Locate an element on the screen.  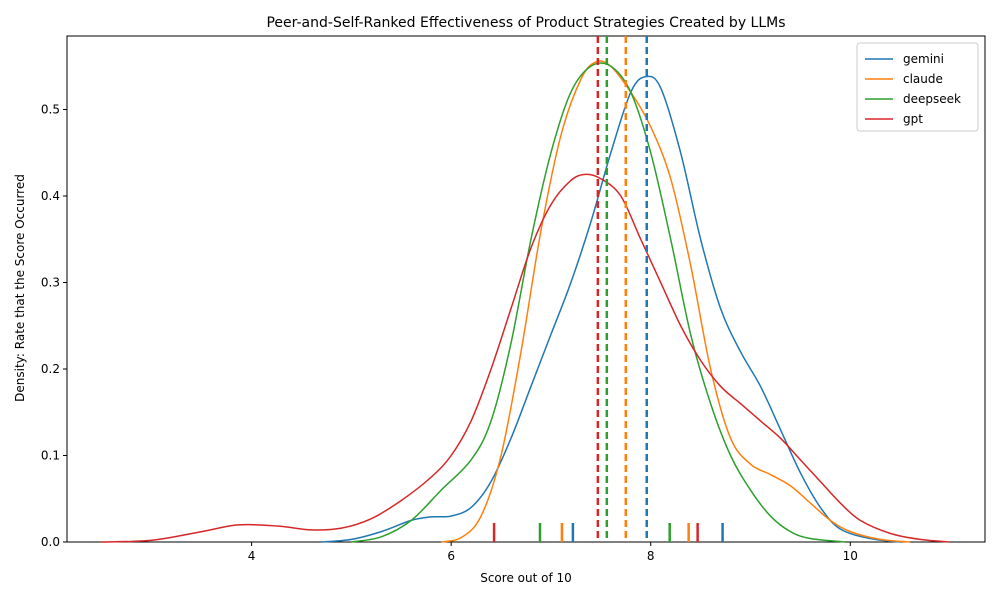
y-tick-label: 0.2 is located at coordinates (50, 369).